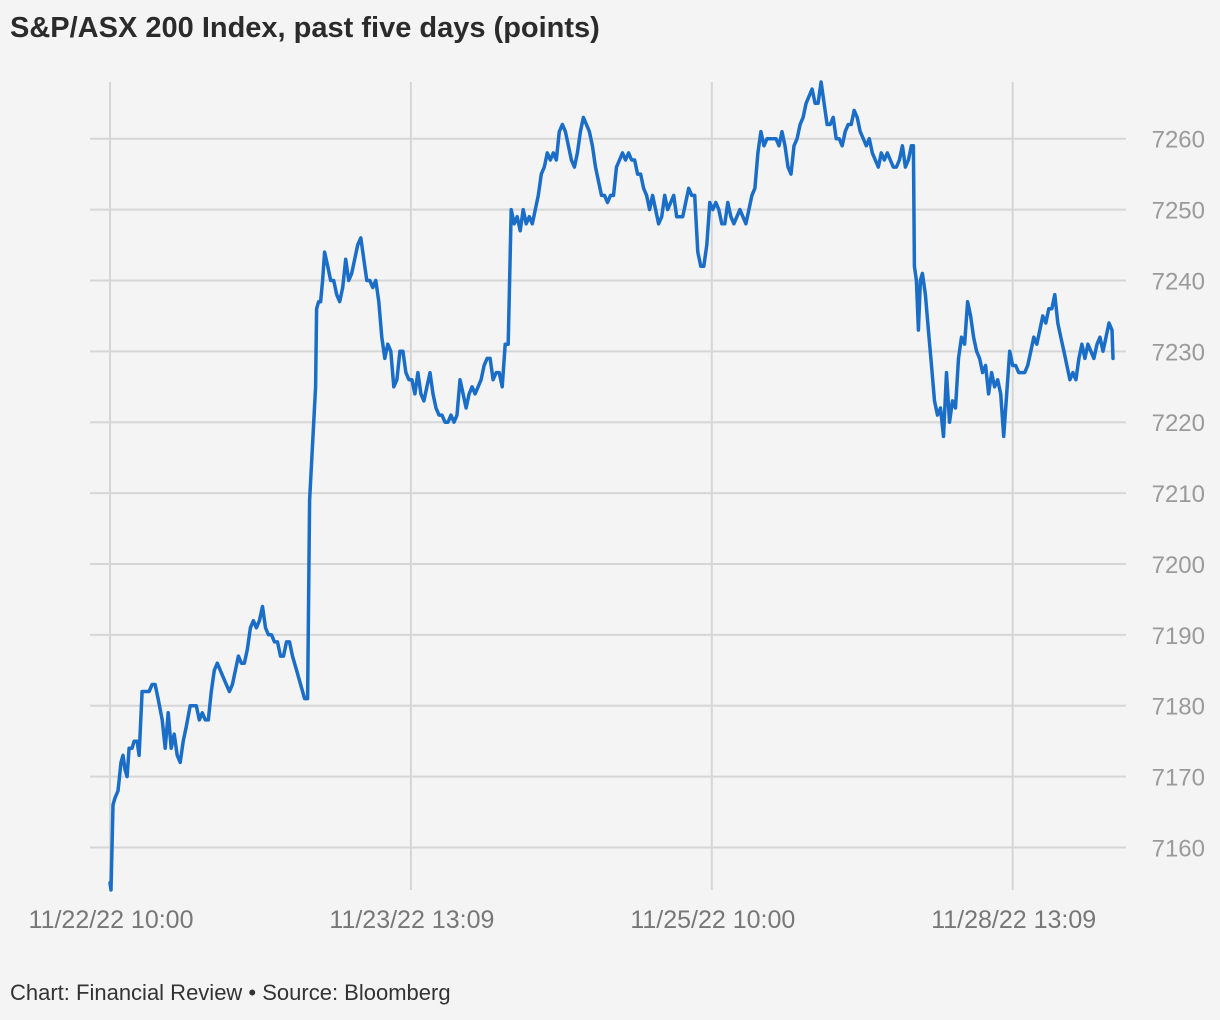 The width and height of the screenshot is (1220, 1020). What do you see at coordinates (1178, 565) in the screenshot?
I see `y-tick-label: 7200` at bounding box center [1178, 565].